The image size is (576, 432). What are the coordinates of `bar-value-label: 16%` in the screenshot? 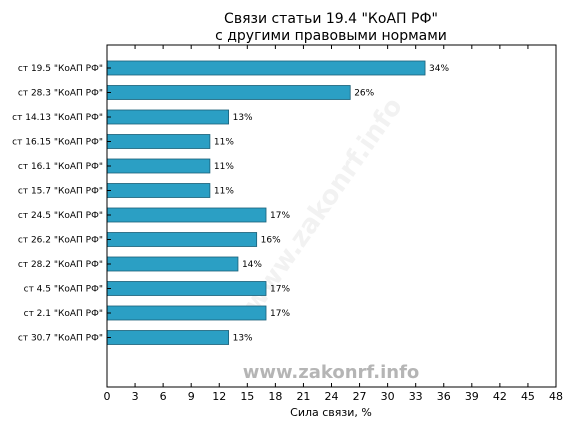 It's located at (271, 241).